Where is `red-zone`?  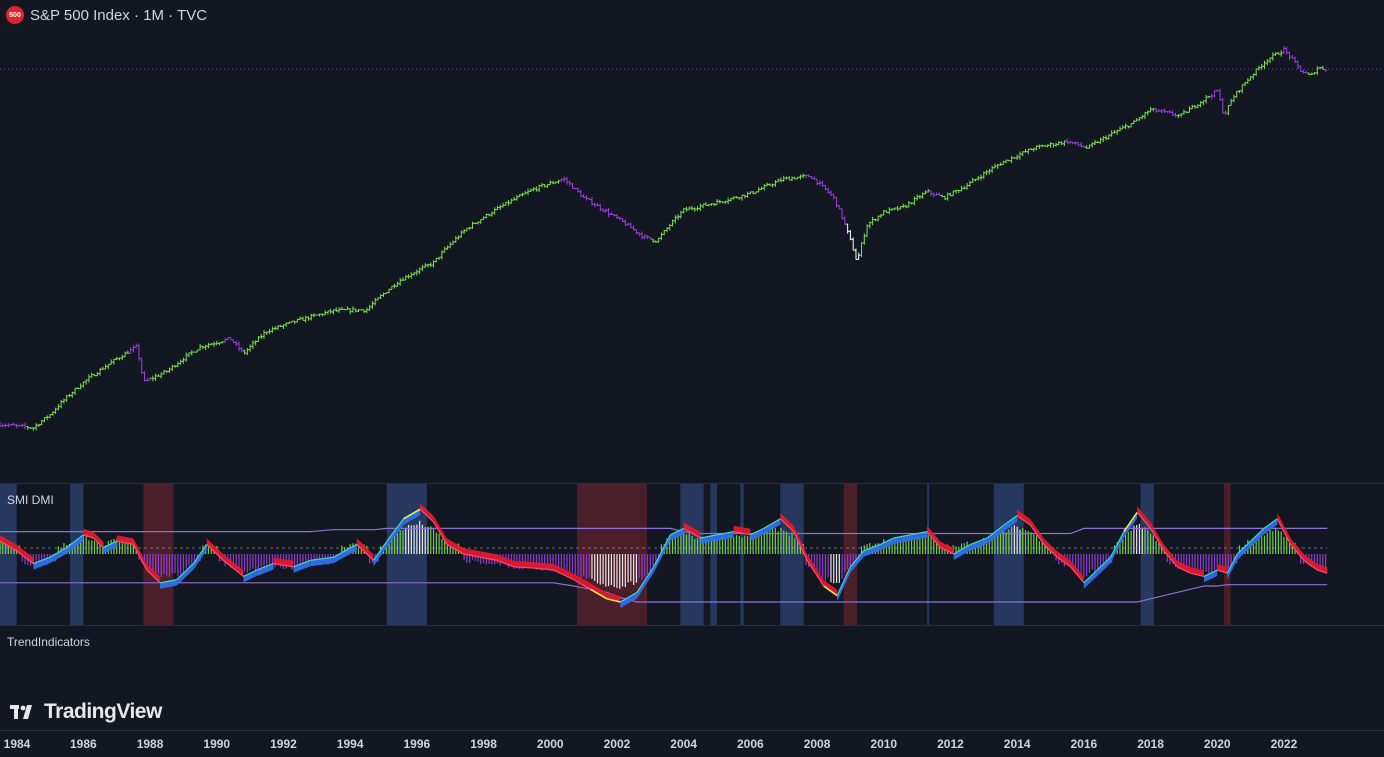 red-zone is located at coordinates (1227, 554).